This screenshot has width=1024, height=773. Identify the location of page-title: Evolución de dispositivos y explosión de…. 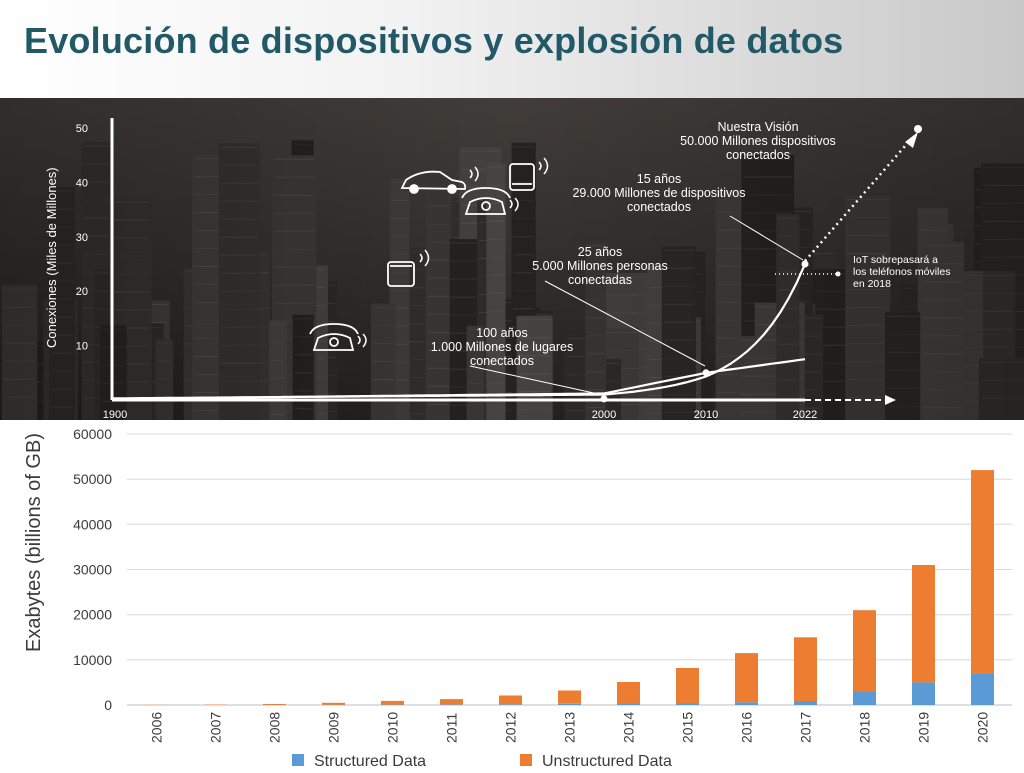
(433, 41).